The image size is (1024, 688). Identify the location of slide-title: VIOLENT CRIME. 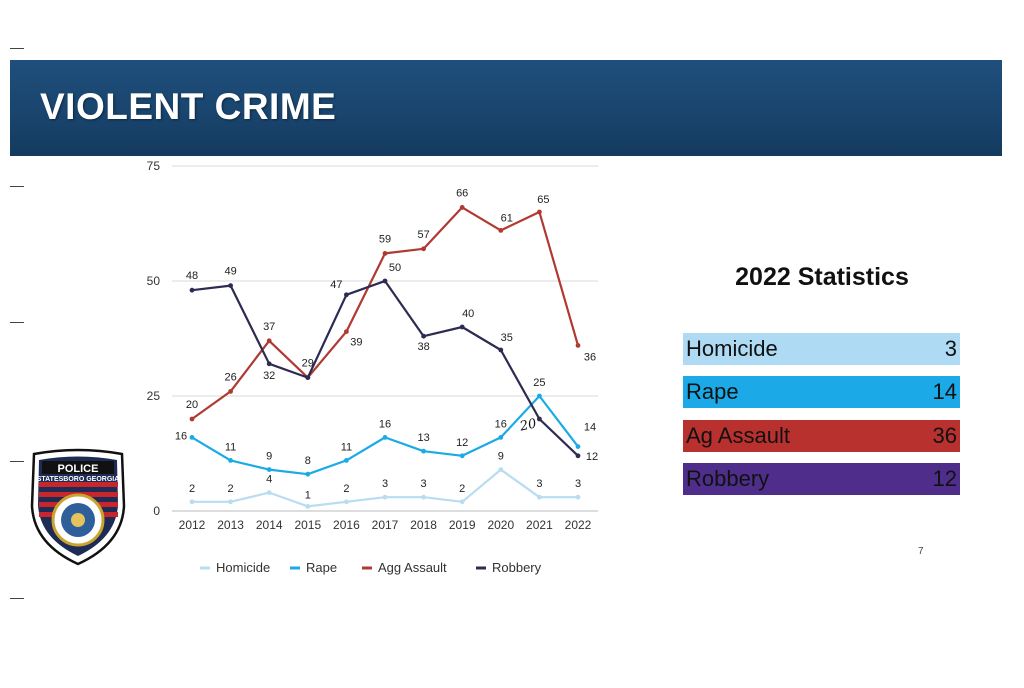
(188, 106).